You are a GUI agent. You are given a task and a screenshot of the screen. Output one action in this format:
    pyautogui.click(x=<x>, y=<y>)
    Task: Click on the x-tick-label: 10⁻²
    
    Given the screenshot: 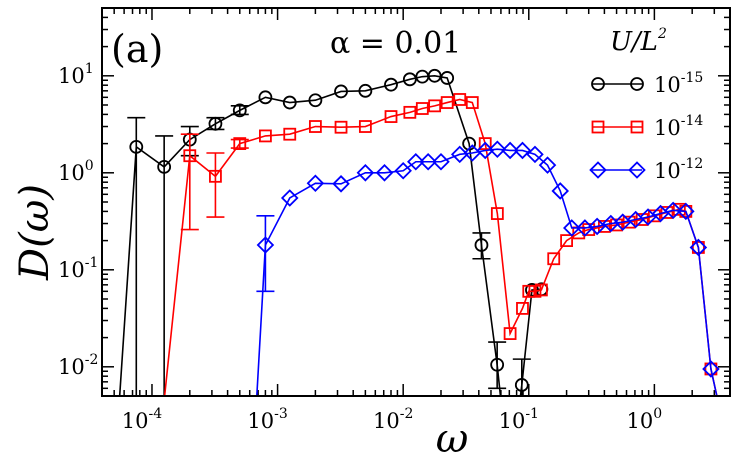 What is the action you would take?
    pyautogui.click(x=393, y=419)
    